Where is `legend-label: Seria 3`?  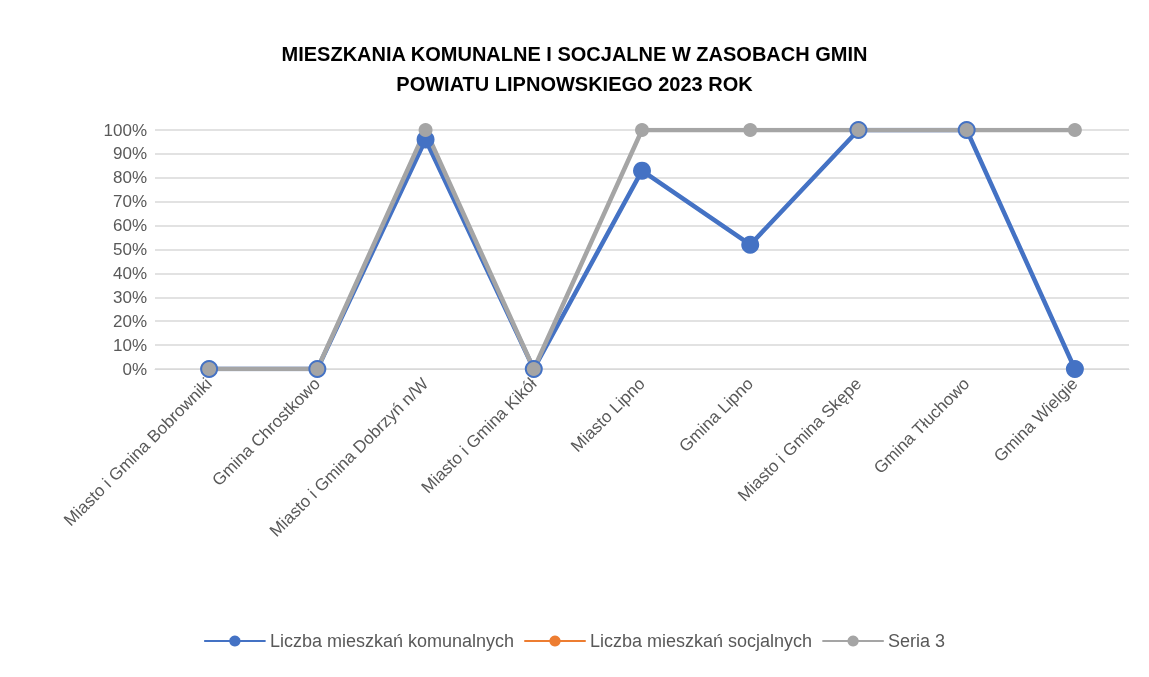 legend-label: Seria 3 is located at coordinates (917, 641).